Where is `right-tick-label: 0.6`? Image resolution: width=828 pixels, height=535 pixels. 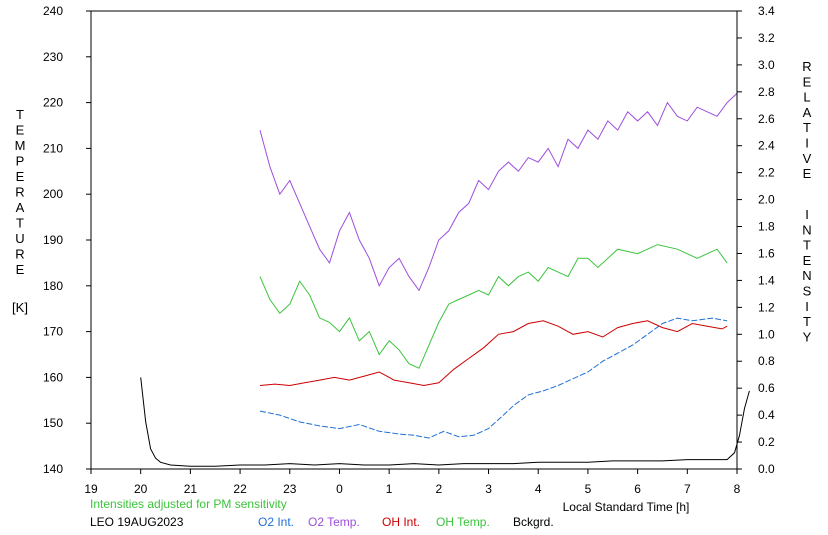
right-tick-label: 0.6 is located at coordinates (766, 388).